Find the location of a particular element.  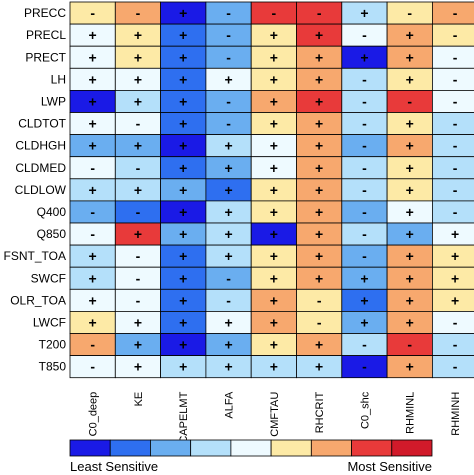

row-label: OLR_TOA is located at coordinates (38, 300).